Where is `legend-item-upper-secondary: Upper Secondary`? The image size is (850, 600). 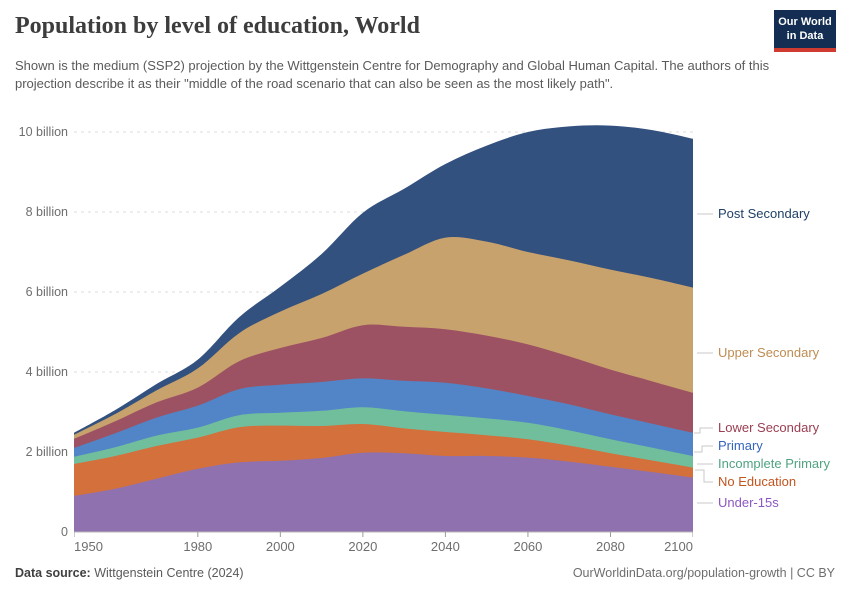 legend-item-upper-secondary: Upper Secondary is located at coordinates (769, 352).